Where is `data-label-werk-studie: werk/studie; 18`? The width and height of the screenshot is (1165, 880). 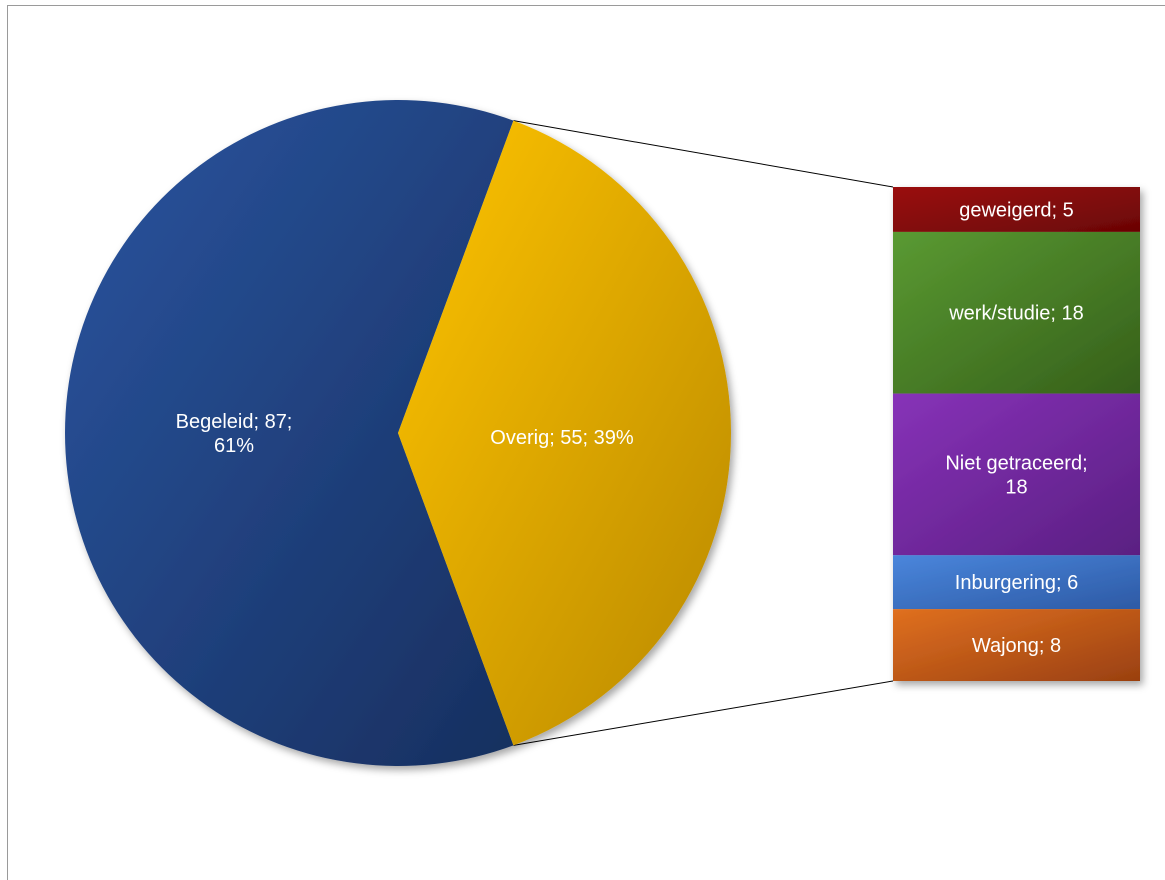 data-label-werk-studie: werk/studie; 18 is located at coordinates (1016, 314).